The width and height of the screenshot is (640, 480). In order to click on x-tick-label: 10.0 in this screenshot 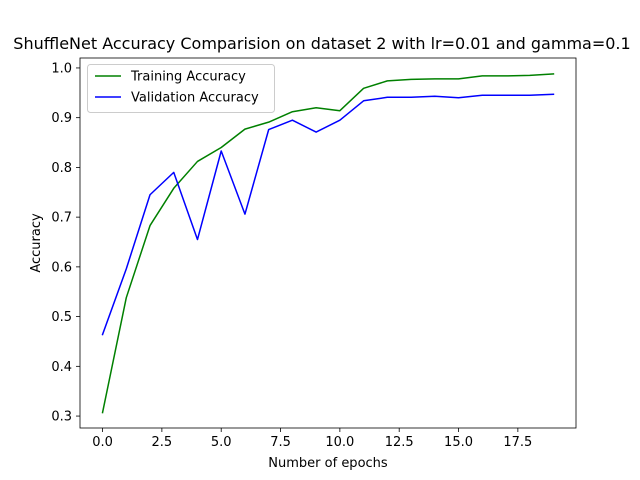, I will do `click(339, 442)`.